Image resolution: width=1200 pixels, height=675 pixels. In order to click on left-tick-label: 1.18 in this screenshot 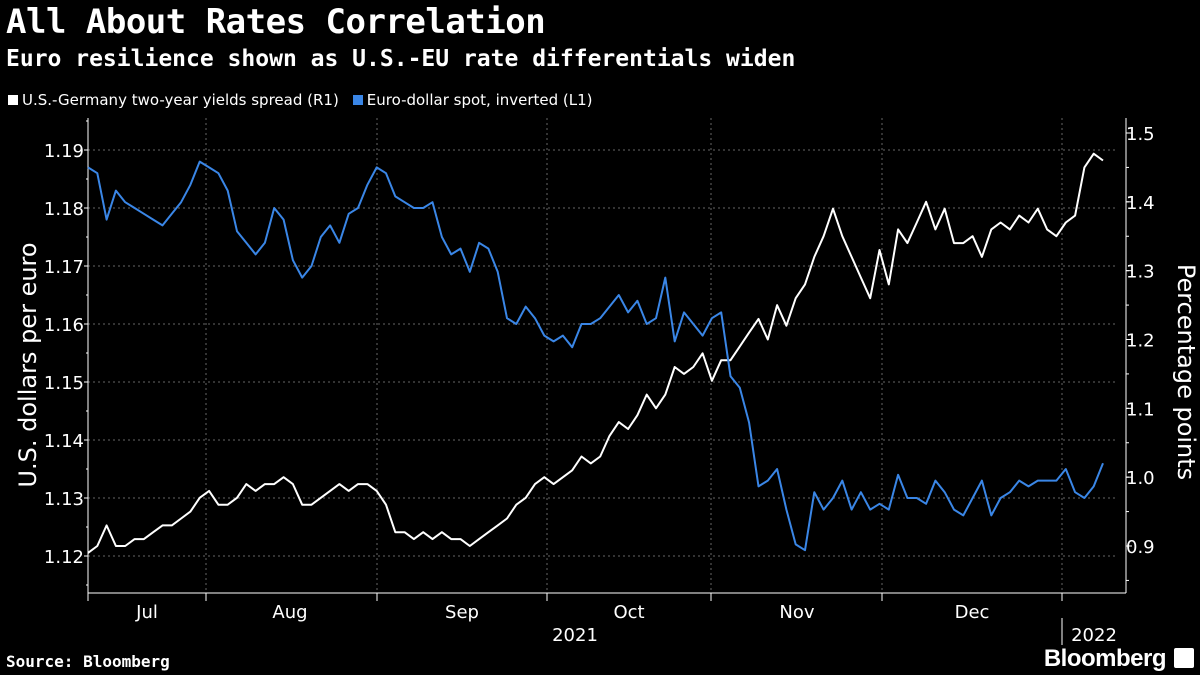, I will do `click(64, 209)`.